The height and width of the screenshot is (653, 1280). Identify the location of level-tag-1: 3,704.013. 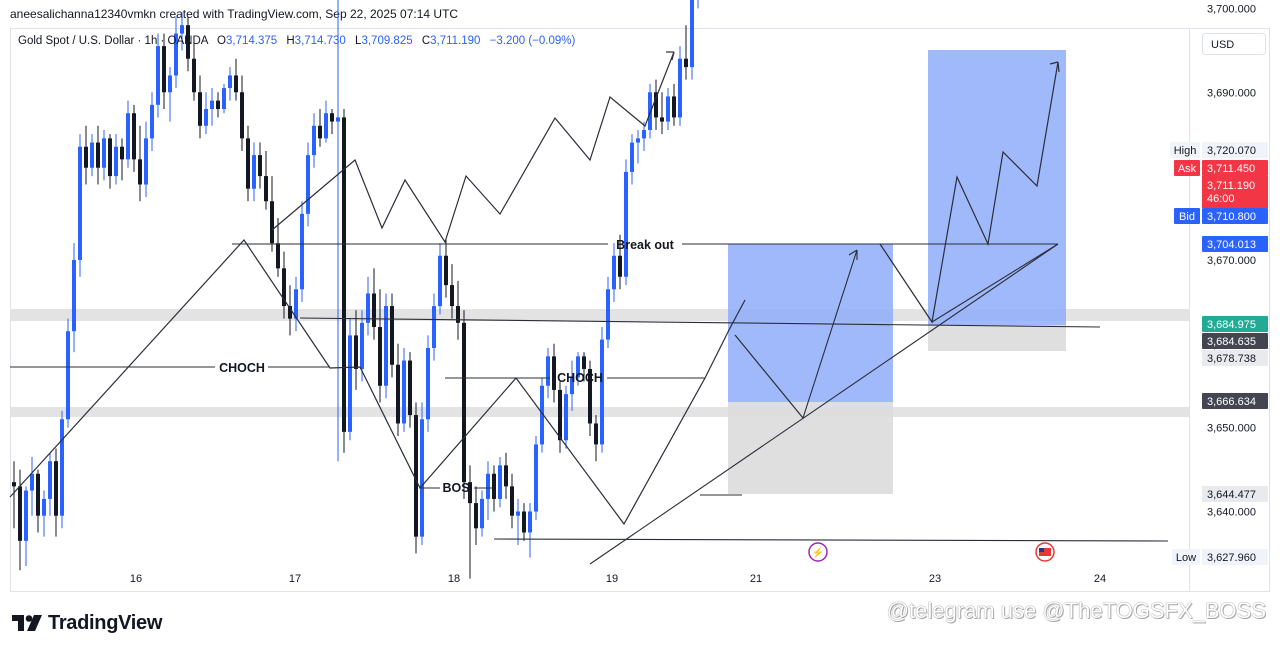
(1231, 245).